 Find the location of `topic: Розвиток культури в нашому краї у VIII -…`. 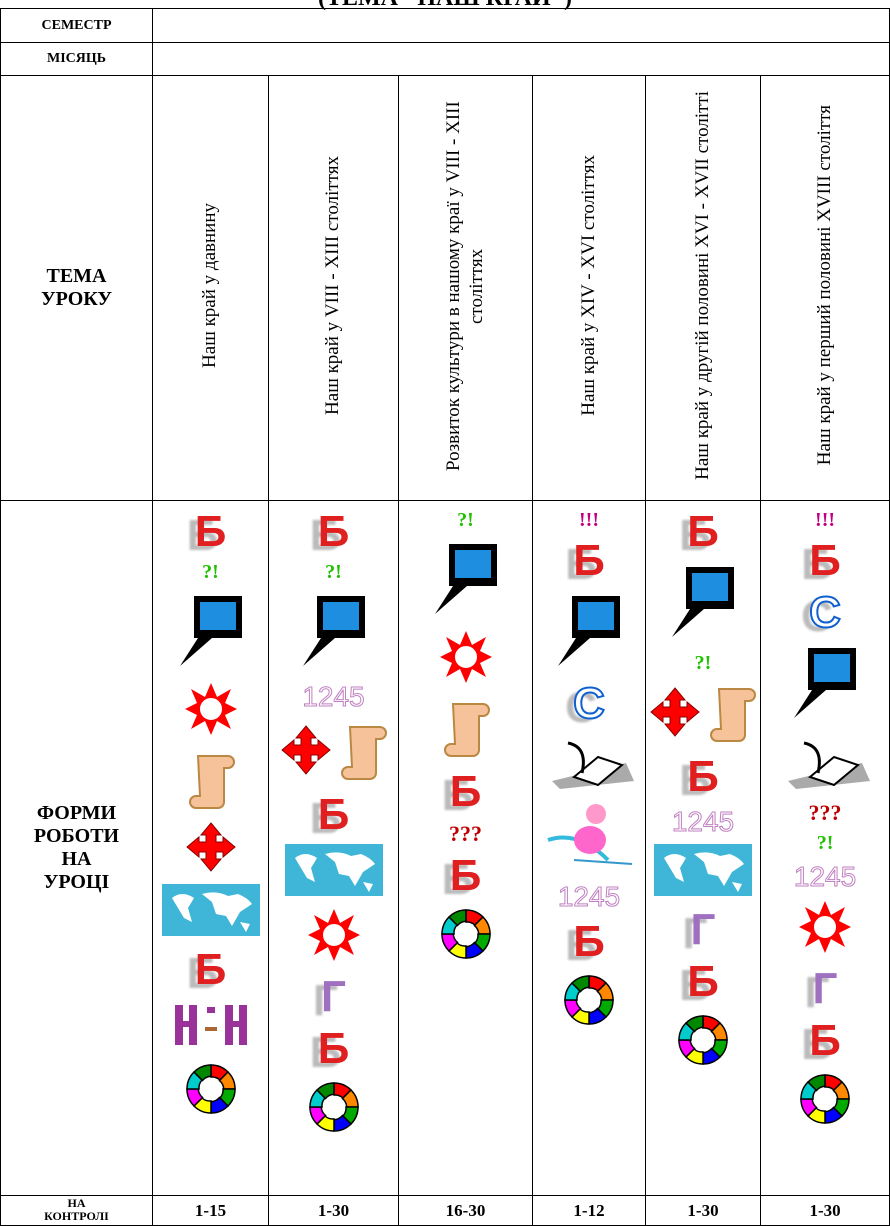

topic: Розвиток культури в нашому краї у VIII -… is located at coordinates (464, 285).